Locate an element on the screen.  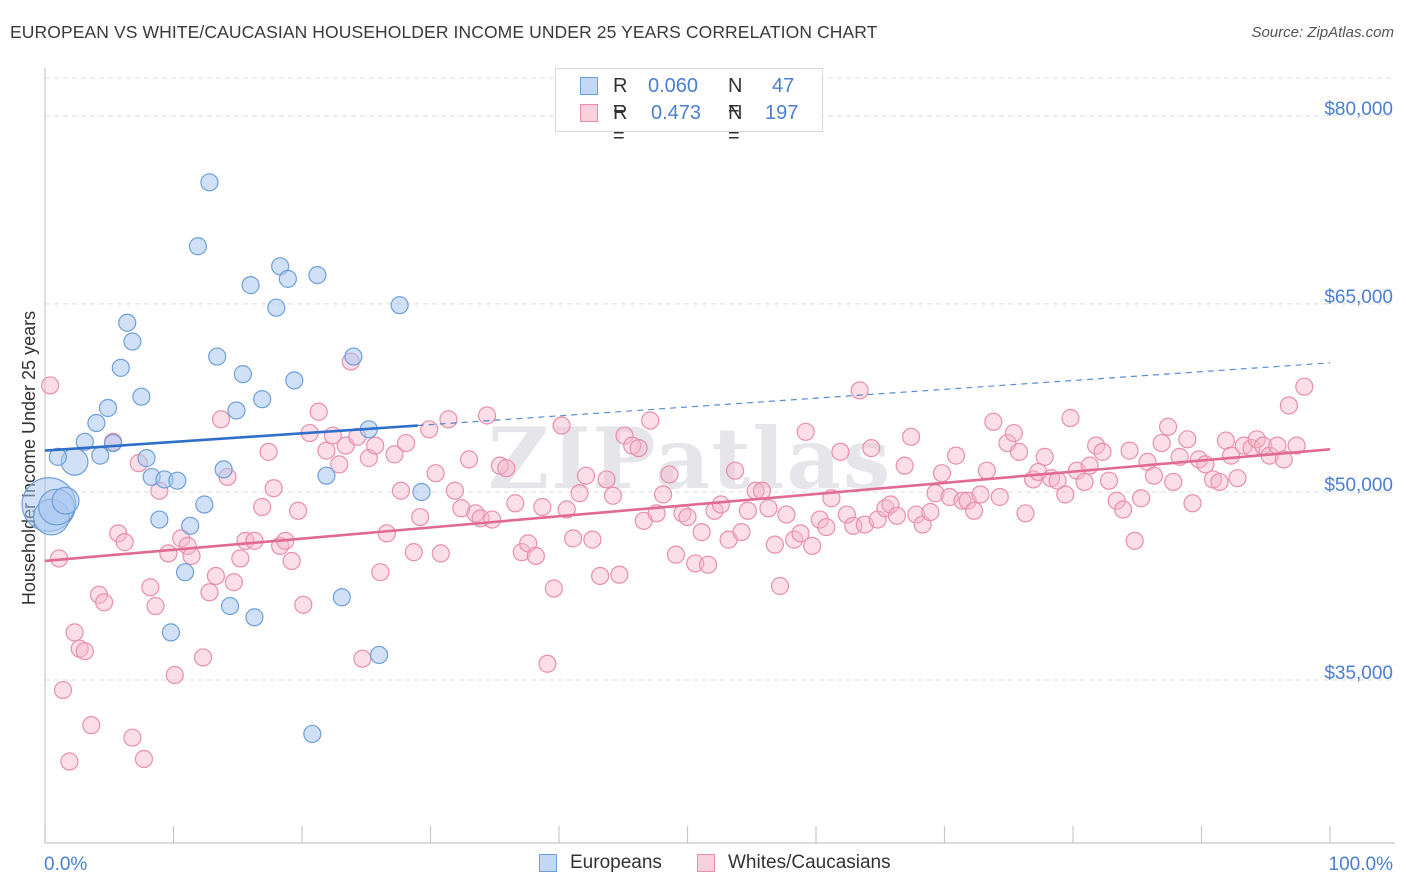
y-axis-label: Householder Income Under 25 years is located at coordinates (29, 458).